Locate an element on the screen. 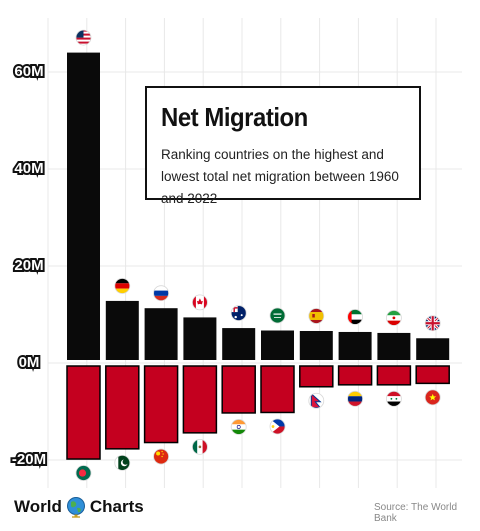  chart-title: Net Migration is located at coordinates (234, 117).